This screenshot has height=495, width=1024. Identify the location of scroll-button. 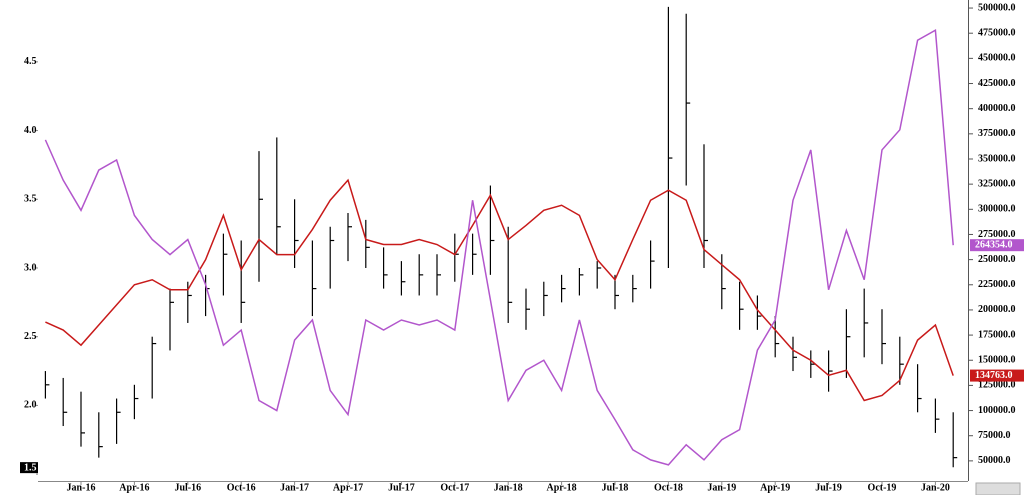
(998, 488).